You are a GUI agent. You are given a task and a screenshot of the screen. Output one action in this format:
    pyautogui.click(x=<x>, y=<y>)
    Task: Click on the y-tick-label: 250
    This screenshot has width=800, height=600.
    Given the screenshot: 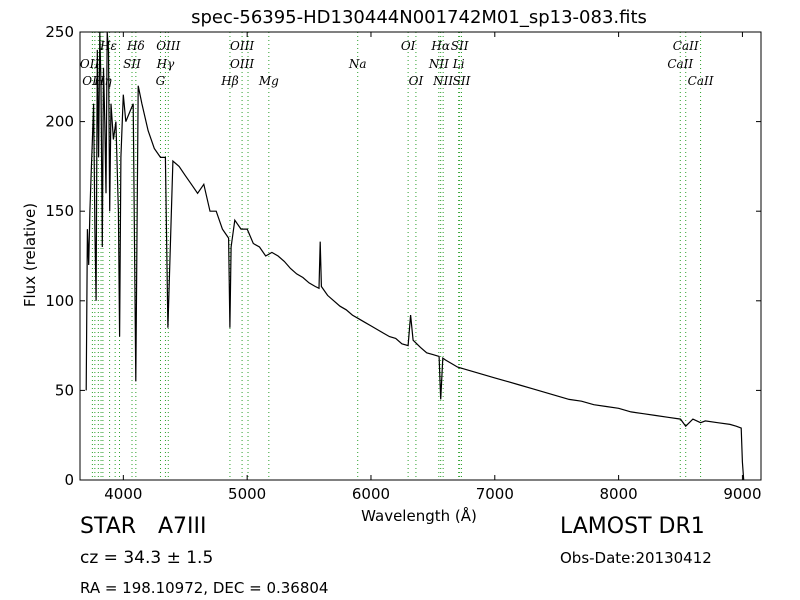 What is the action you would take?
    pyautogui.click(x=59, y=32)
    